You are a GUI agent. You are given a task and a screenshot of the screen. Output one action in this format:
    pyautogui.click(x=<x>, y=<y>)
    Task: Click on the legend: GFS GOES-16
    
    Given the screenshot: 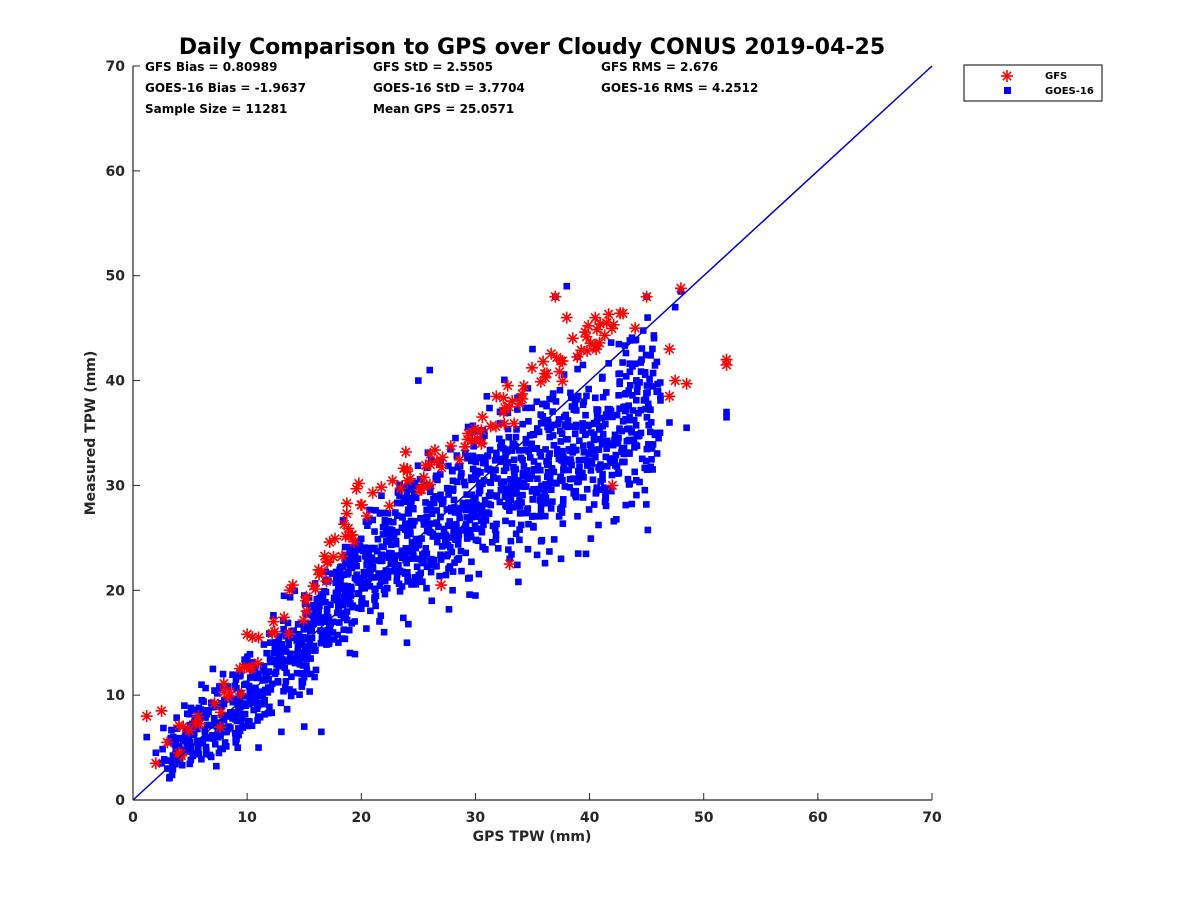 What is the action you would take?
    pyautogui.click(x=1033, y=83)
    